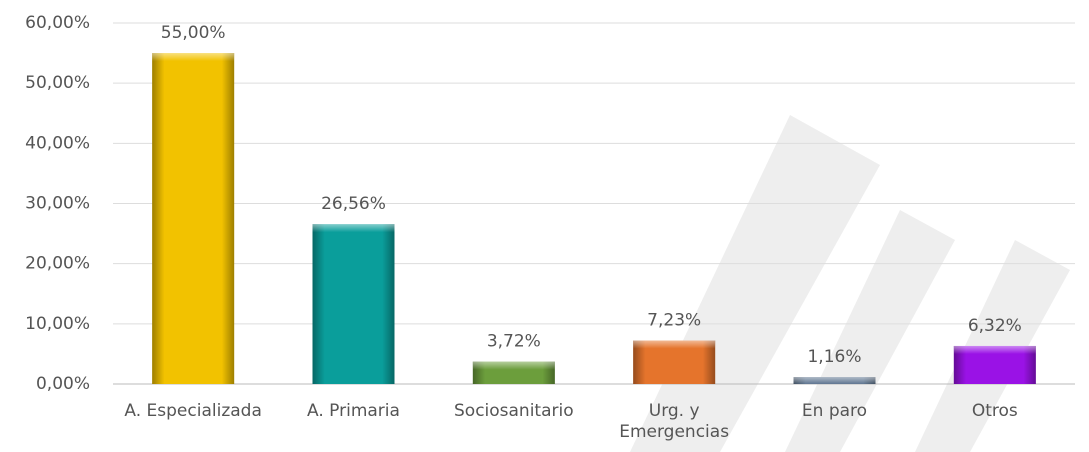  What do you see at coordinates (514, 342) in the screenshot?
I see `value-label: 3,72%` at bounding box center [514, 342].